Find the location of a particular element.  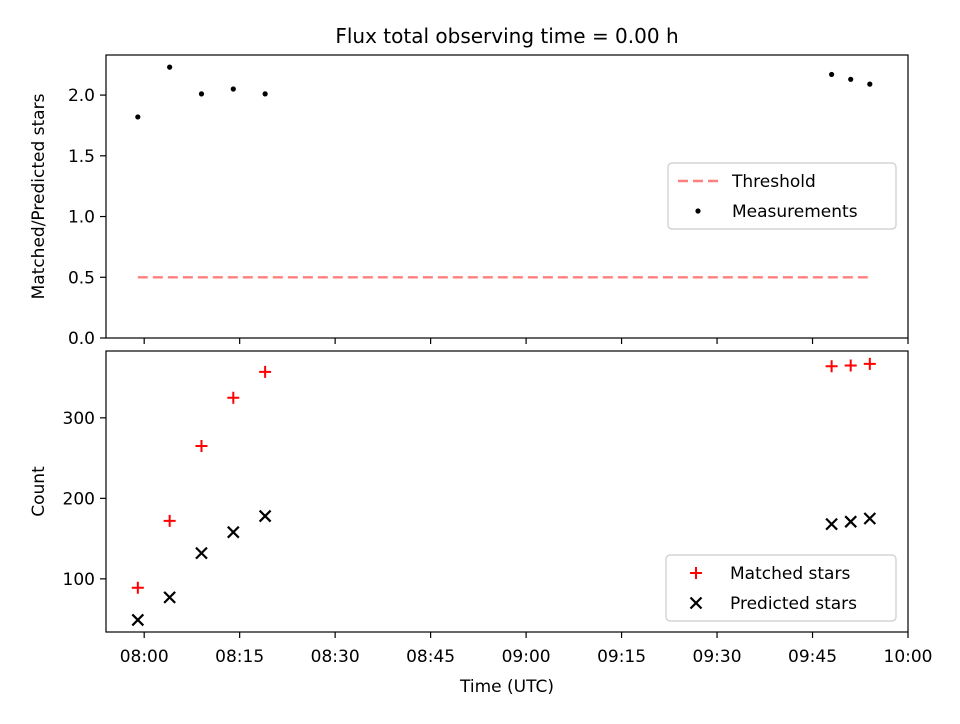

chart-title: Flux total observing time = 0.00 h is located at coordinates (506, 36).